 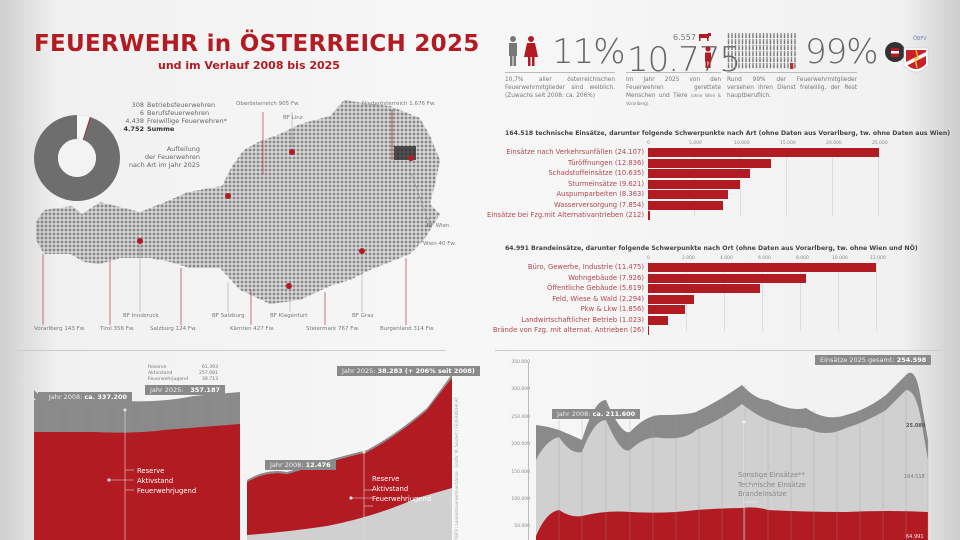 I want to click on label-wien: Wien 40 Fw., so click(x=440, y=244).